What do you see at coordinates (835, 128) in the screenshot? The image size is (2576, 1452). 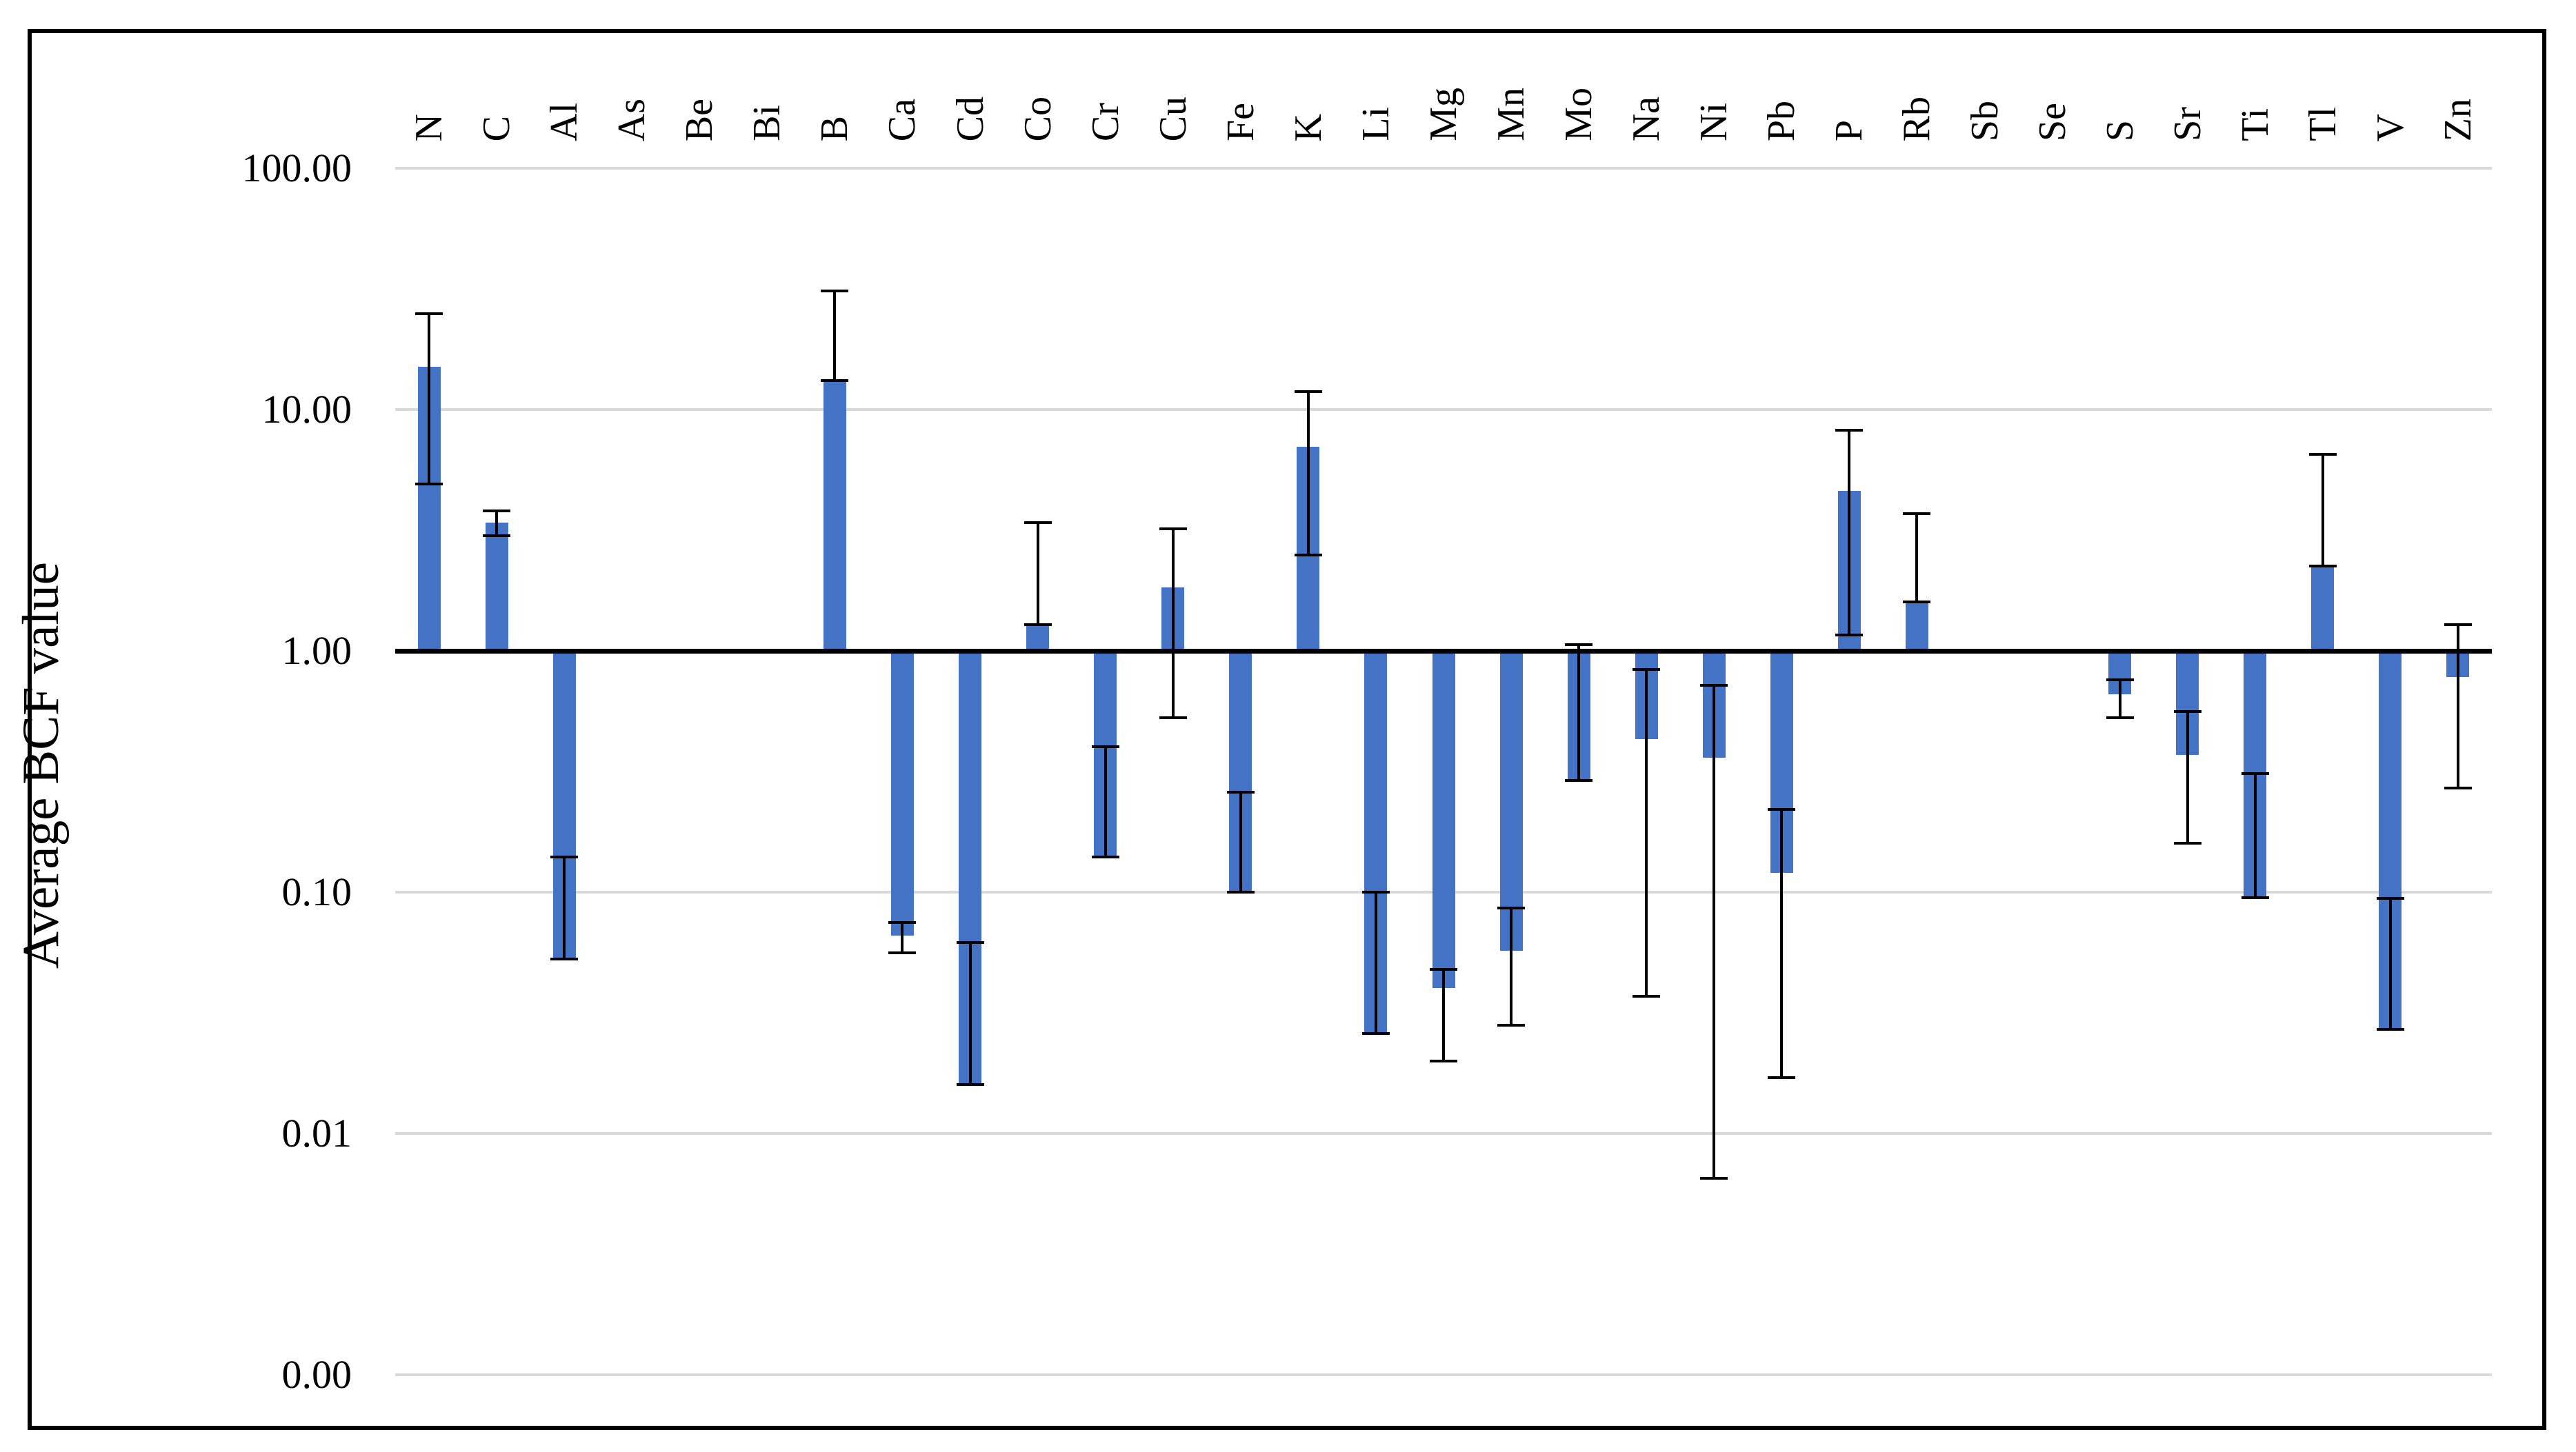 I see `category-label-B: B` at bounding box center [835, 128].